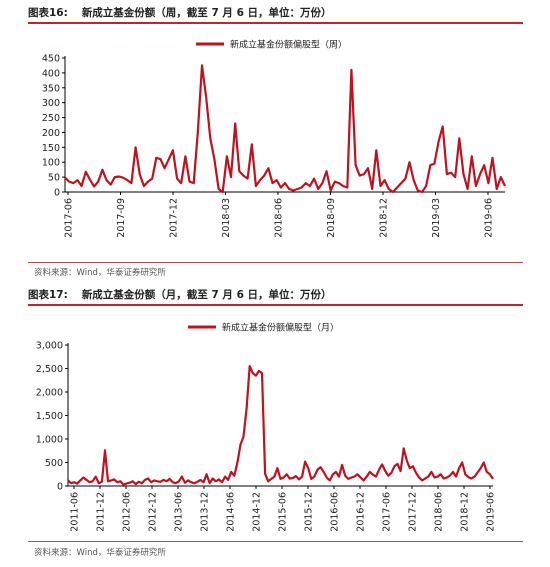 This screenshot has height=567, width=550. What do you see at coordinates (275, 23) in the screenshot?
I see `figure1-top-rule` at bounding box center [275, 23].